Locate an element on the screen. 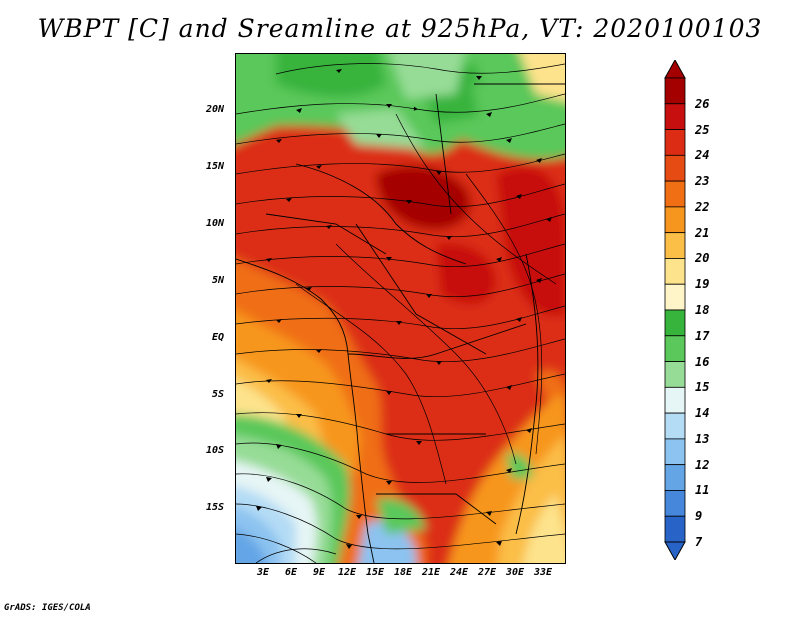  lon-label-9e: 9E is located at coordinates (319, 572).